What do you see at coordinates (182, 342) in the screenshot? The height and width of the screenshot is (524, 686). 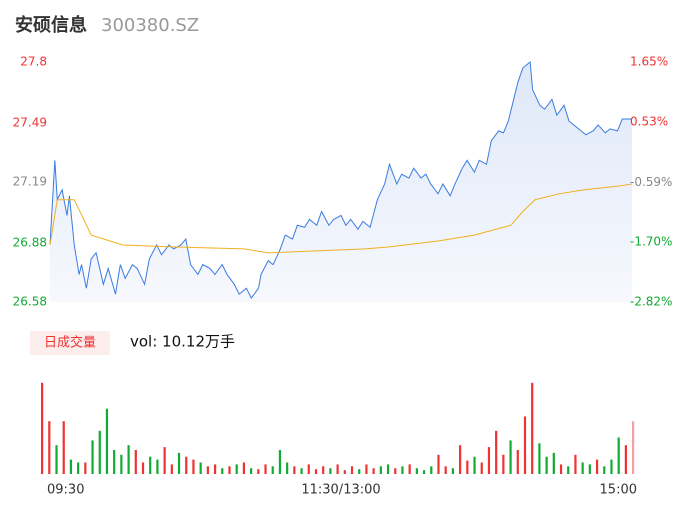 I see `volume-total: vol: 10.12万手` at bounding box center [182, 342].